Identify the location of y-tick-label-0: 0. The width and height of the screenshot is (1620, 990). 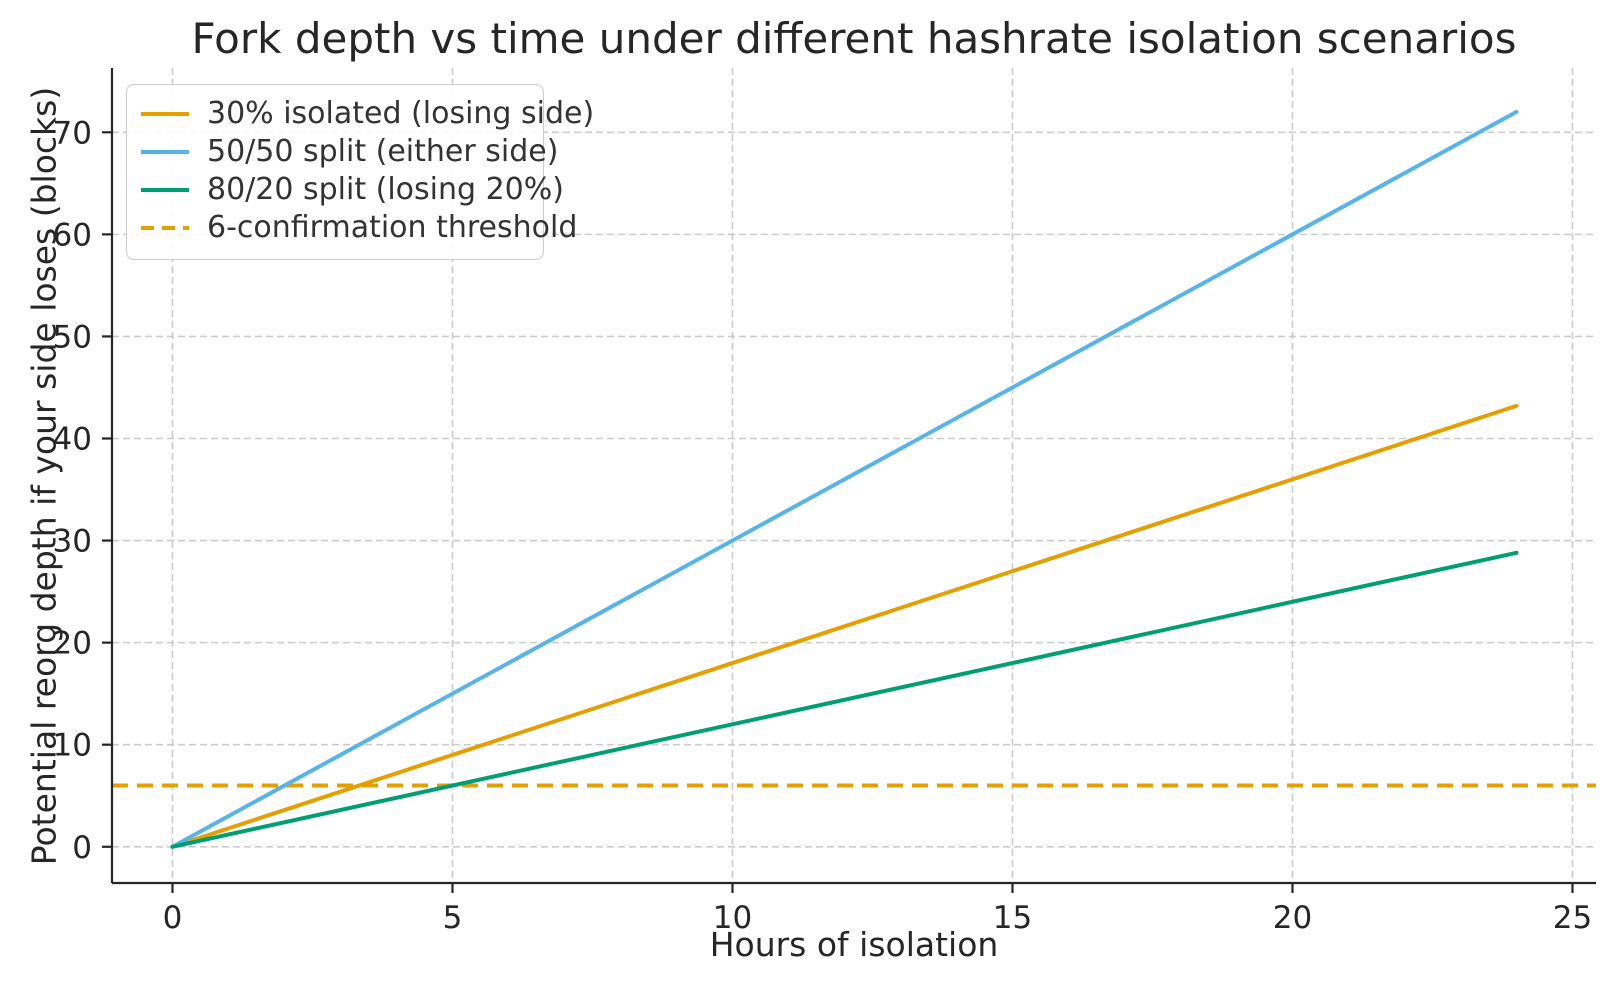
(82, 848).